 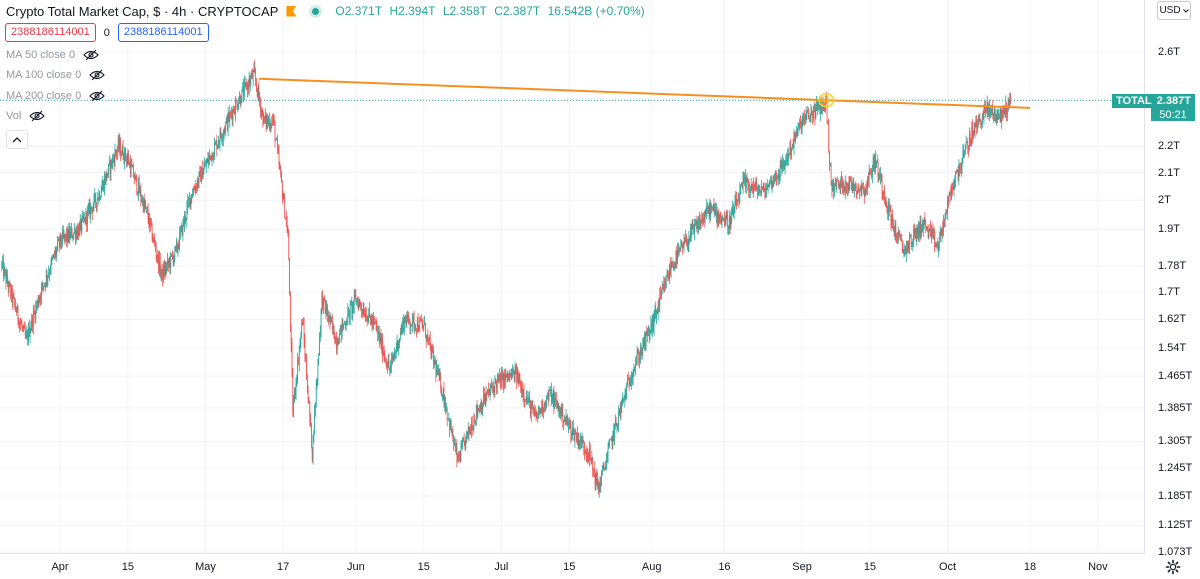 What do you see at coordinates (26, 116) in the screenshot?
I see `legend-volume: Vol` at bounding box center [26, 116].